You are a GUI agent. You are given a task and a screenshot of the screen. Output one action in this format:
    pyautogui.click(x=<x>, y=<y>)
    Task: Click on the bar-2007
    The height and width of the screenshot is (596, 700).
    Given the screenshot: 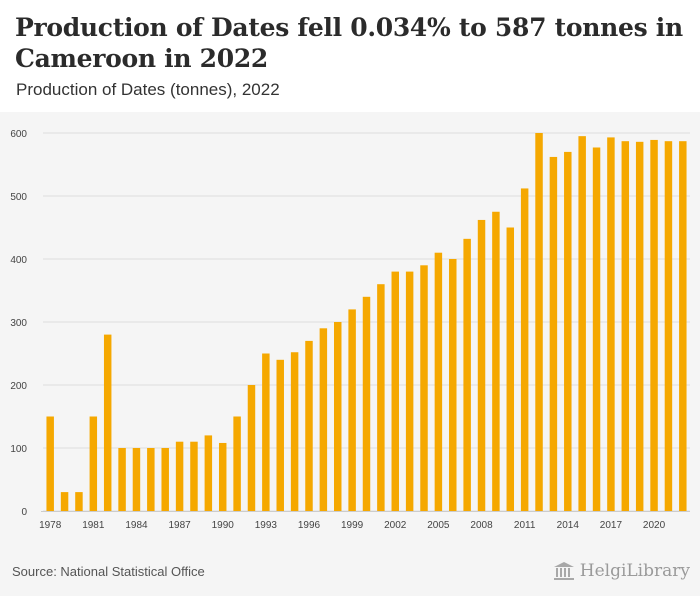 What is the action you would take?
    pyautogui.click(x=467, y=374)
    